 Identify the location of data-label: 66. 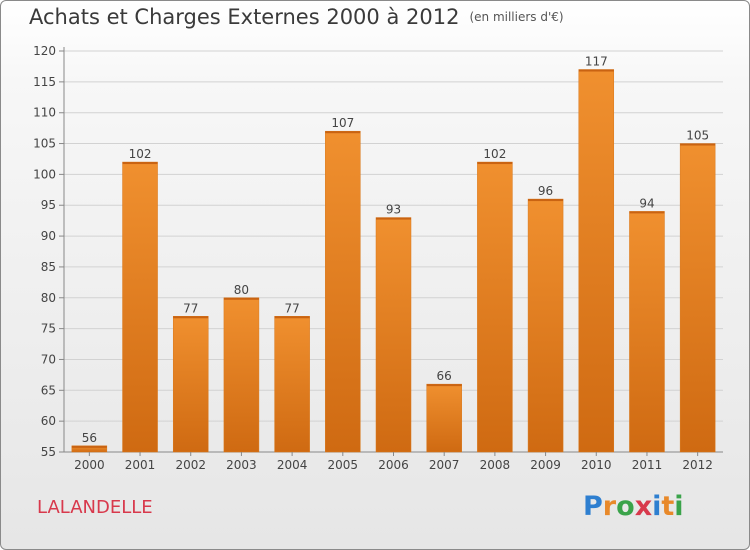
(444, 376).